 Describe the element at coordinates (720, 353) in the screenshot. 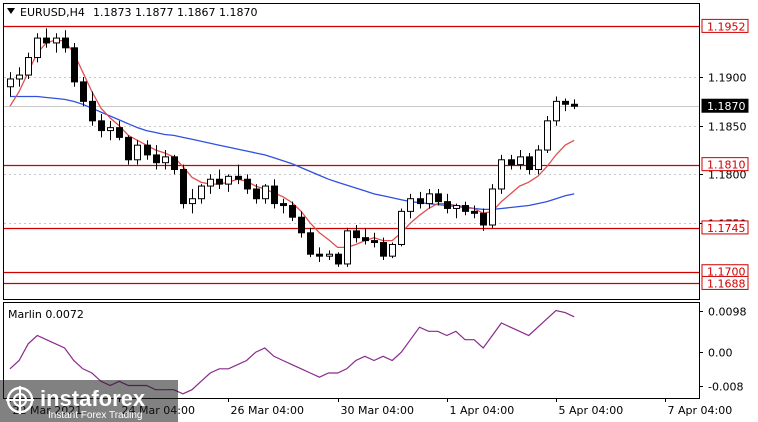

I see `oscillator-tick-label: 0.00` at that location.